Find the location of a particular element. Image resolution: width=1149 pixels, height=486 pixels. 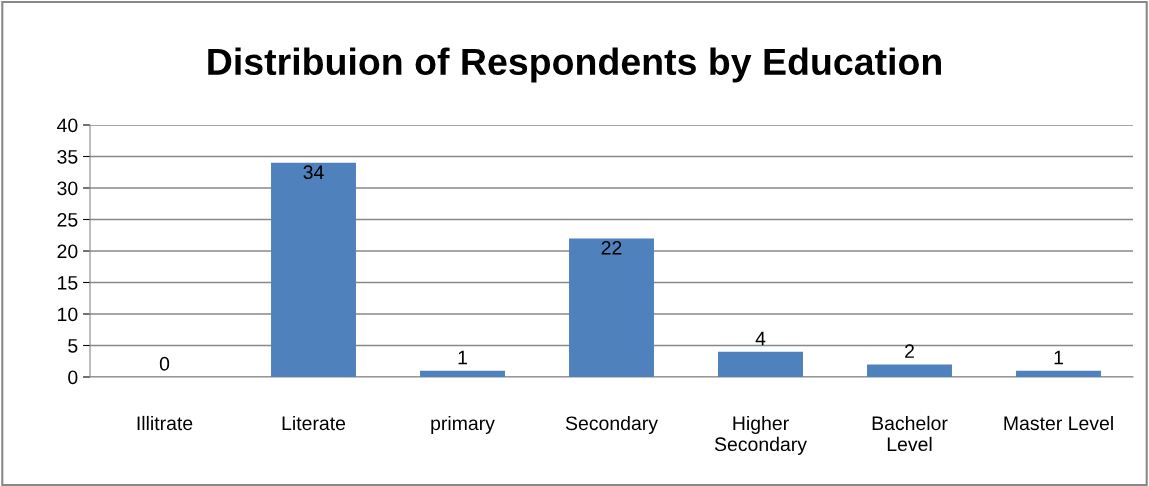

x-tick-label: Illitrate is located at coordinates (165, 423).